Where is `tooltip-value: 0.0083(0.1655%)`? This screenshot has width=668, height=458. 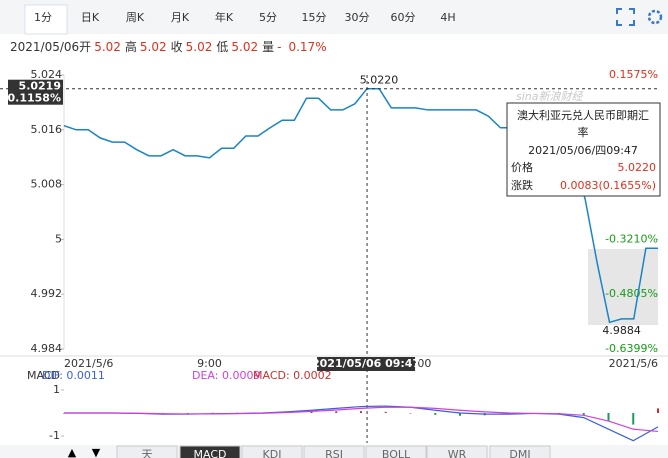
tooltip-value: 0.0083(0.1655%) is located at coordinates (608, 185).